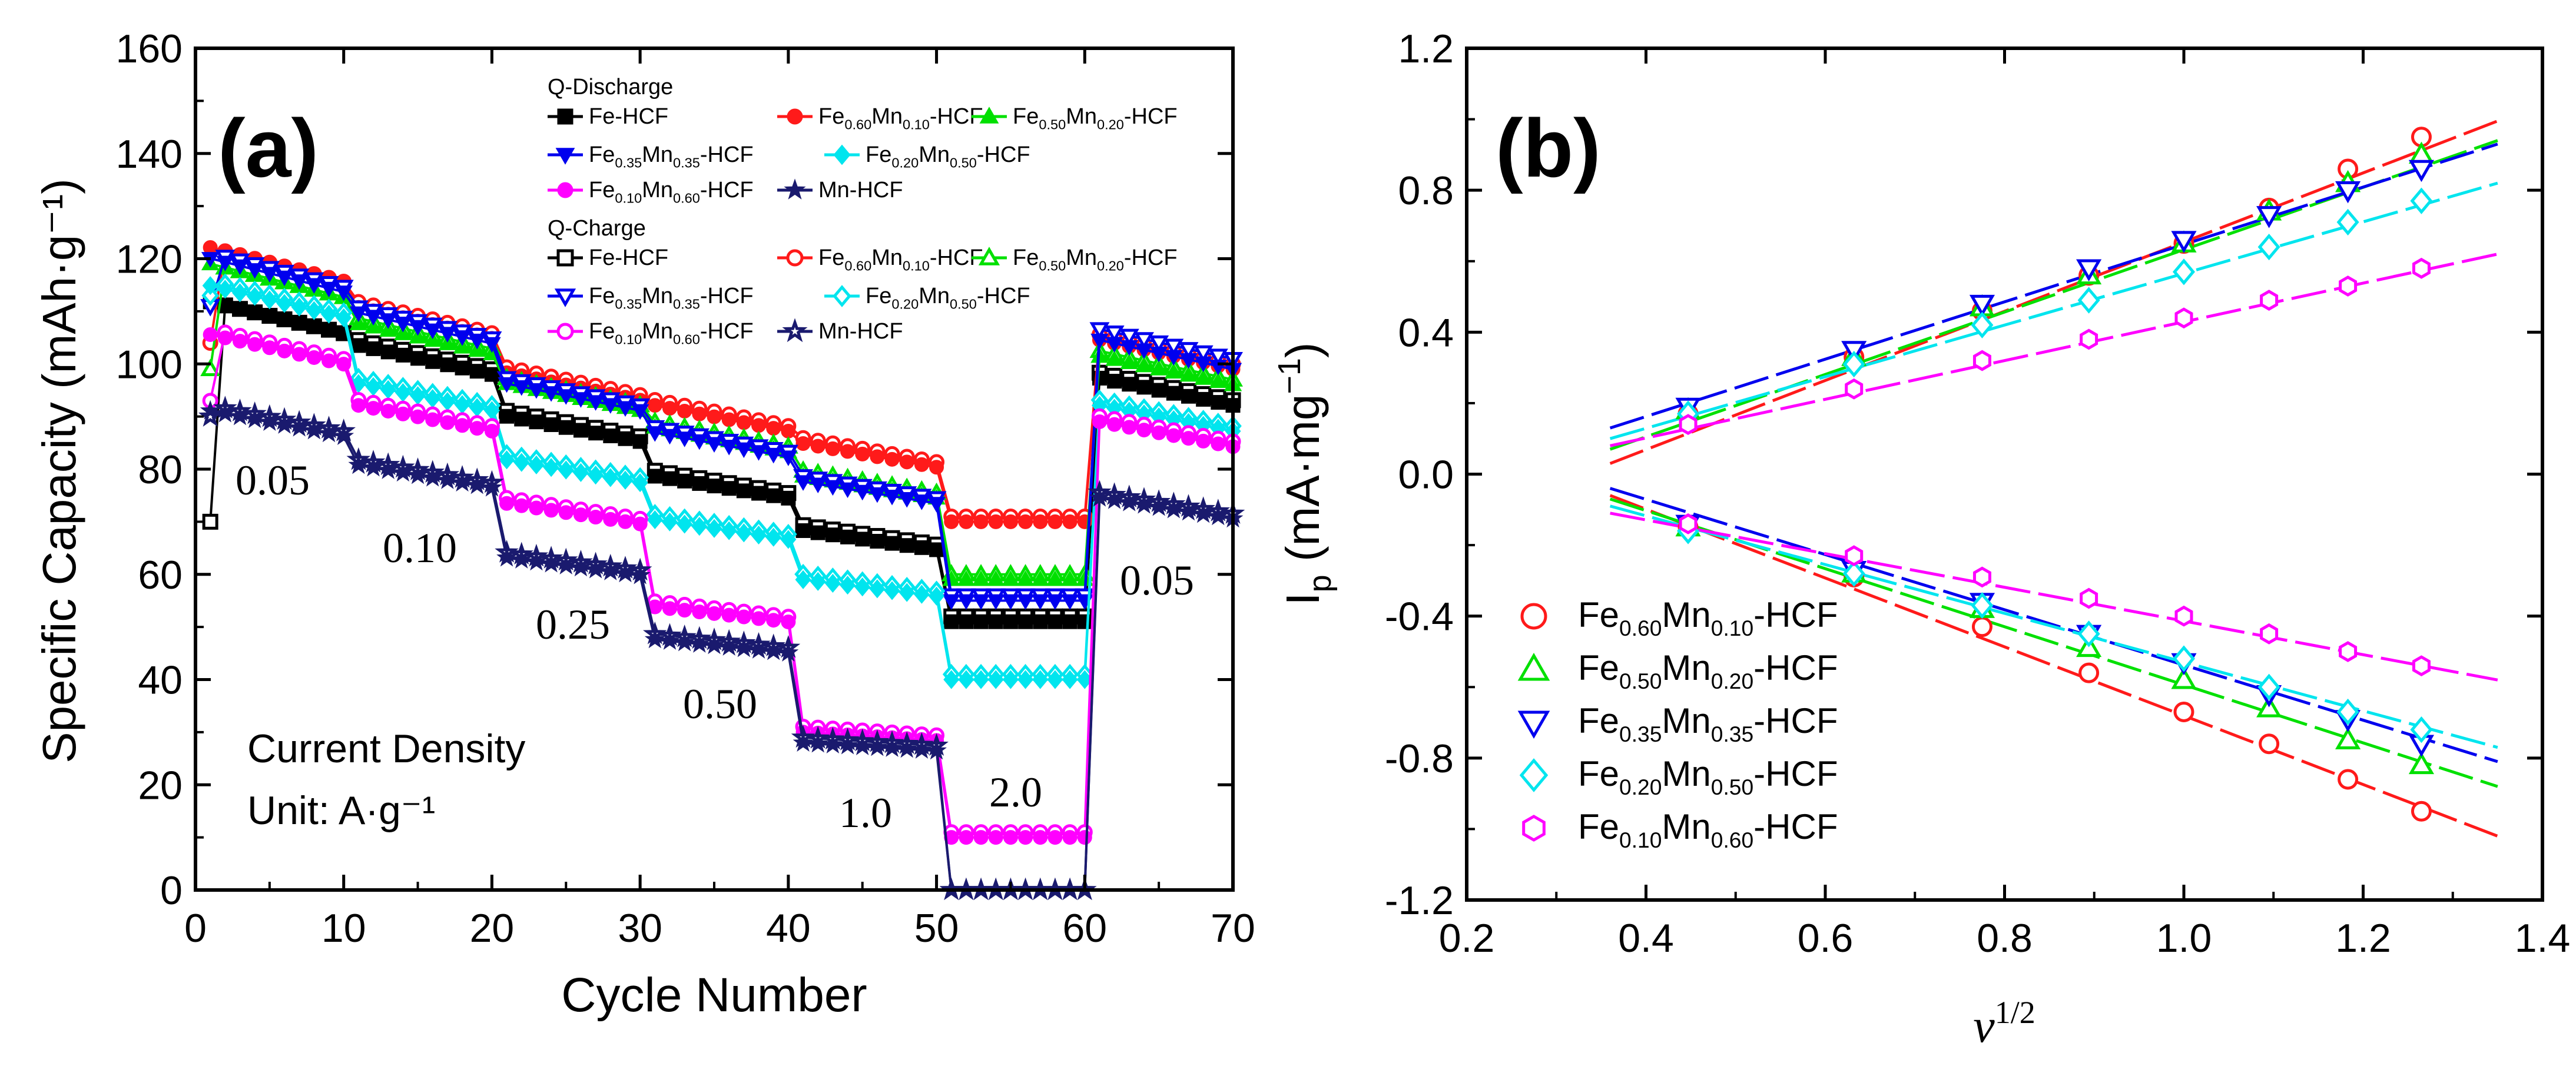 Image resolution: width=2576 pixels, height=1066 pixels. Describe the element at coordinates (640, 928) in the screenshot. I see `a-x-tick-label: 30` at that location.